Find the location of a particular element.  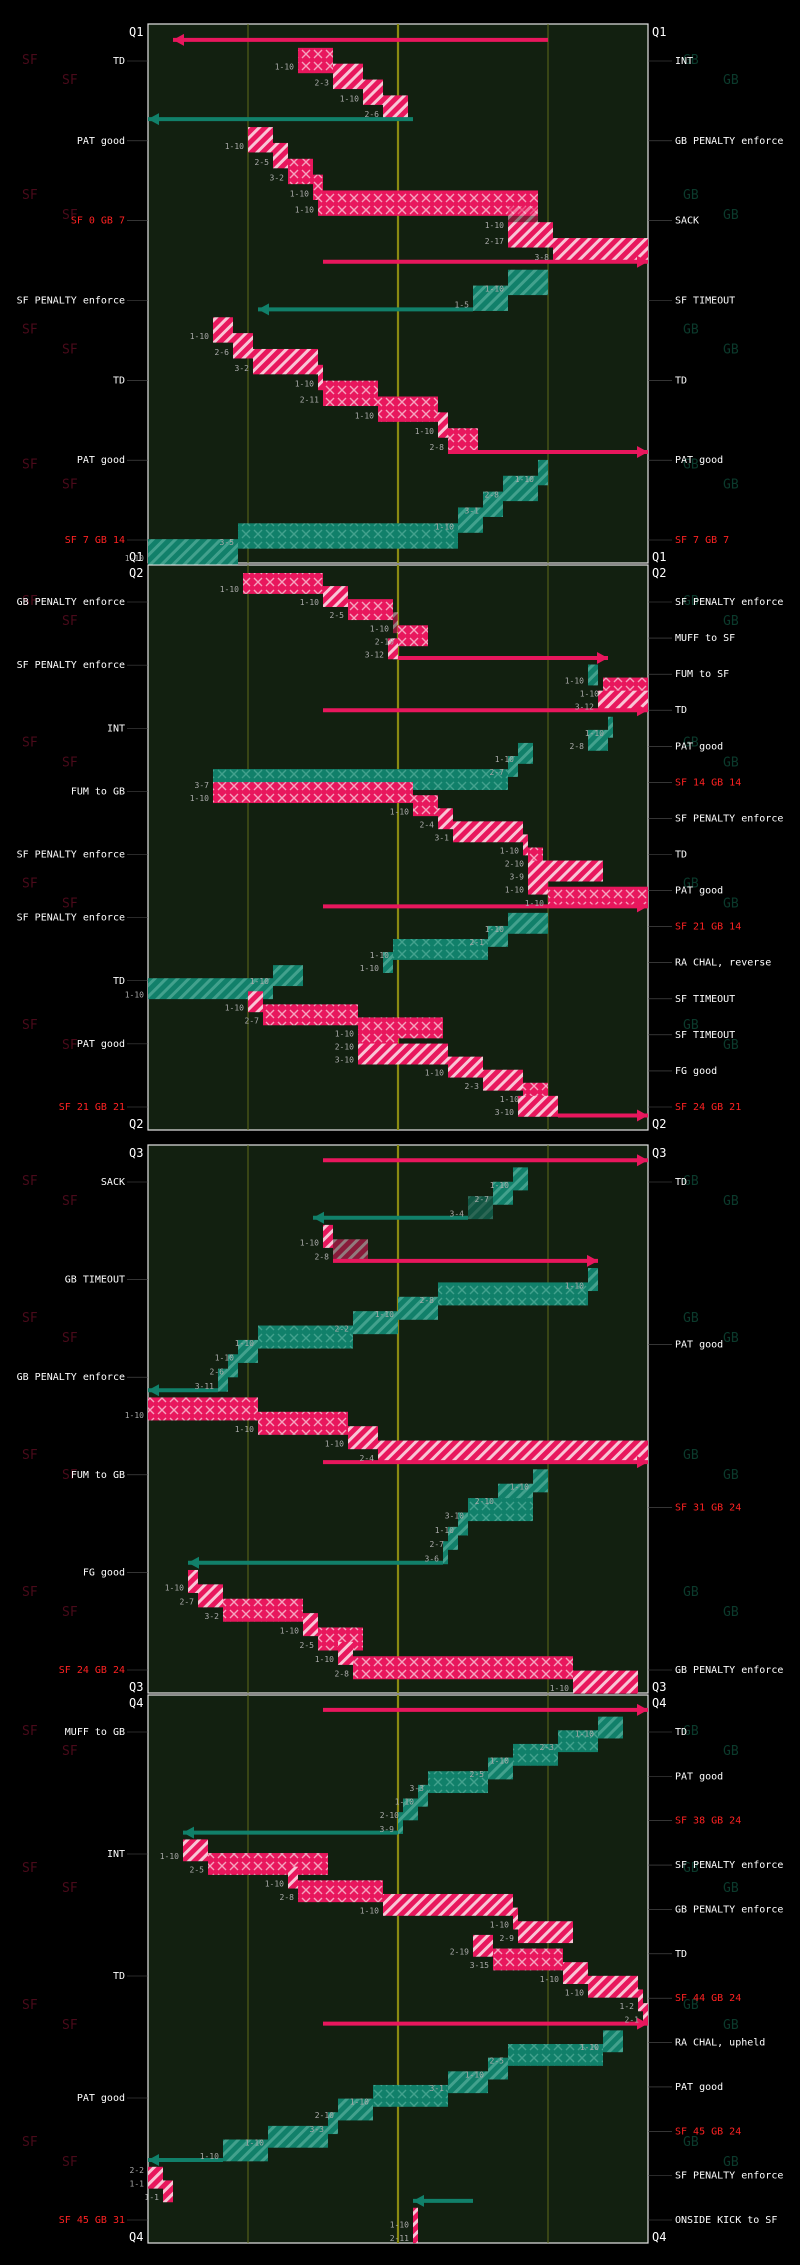

quarter-label: Q4 is located at coordinates (659, 1703).